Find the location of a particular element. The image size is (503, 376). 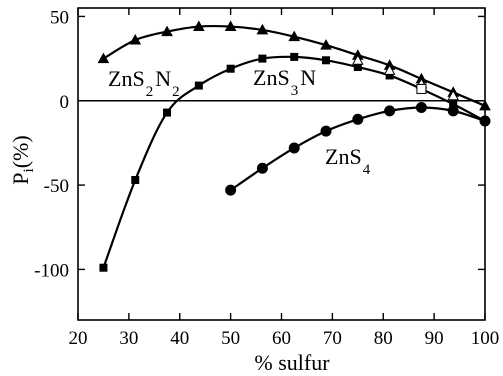

y-axis-title-suffix: (%) is located at coordinates (20, 151).